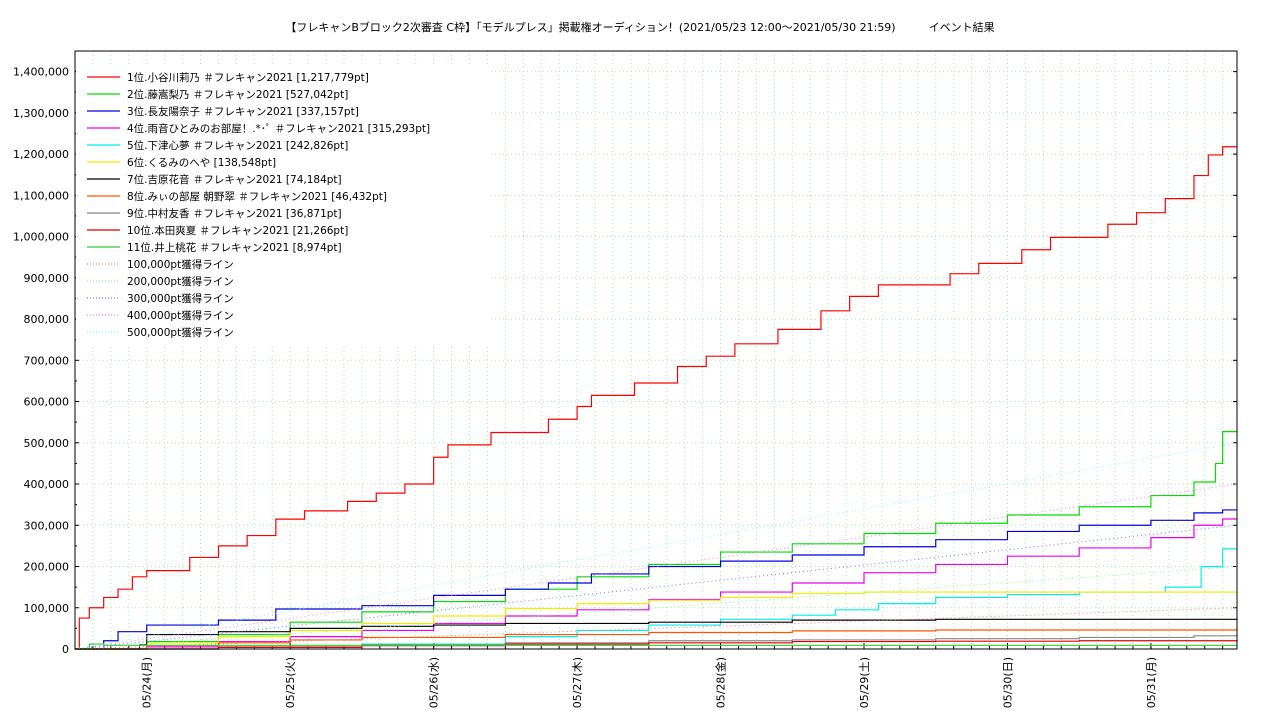 The width and height of the screenshot is (1280, 720). I want to click on legend-label: 500,000pt獲得ライン, so click(180, 332).